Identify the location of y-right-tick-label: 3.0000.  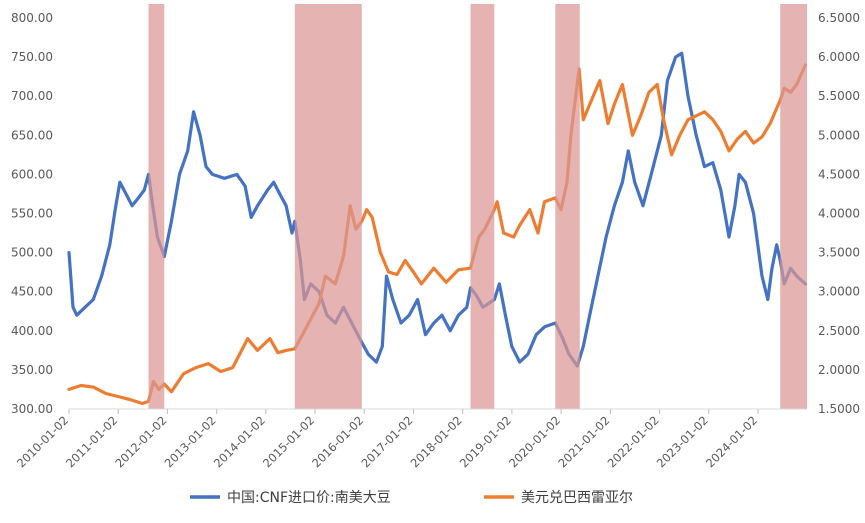
(839, 292).